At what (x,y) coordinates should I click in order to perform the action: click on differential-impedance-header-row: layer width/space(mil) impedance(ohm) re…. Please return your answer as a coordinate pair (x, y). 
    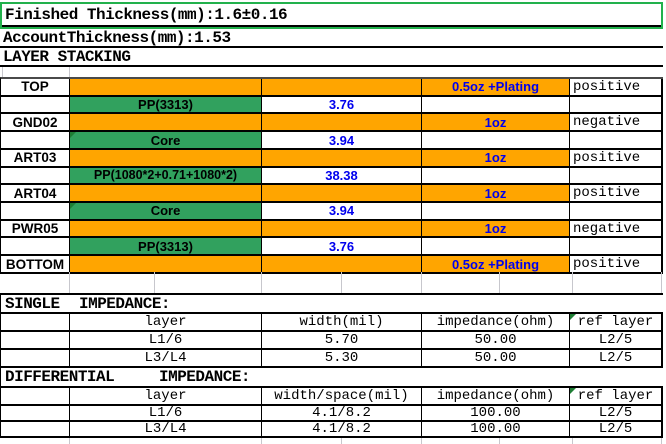
    Looking at the image, I should click on (332, 397).